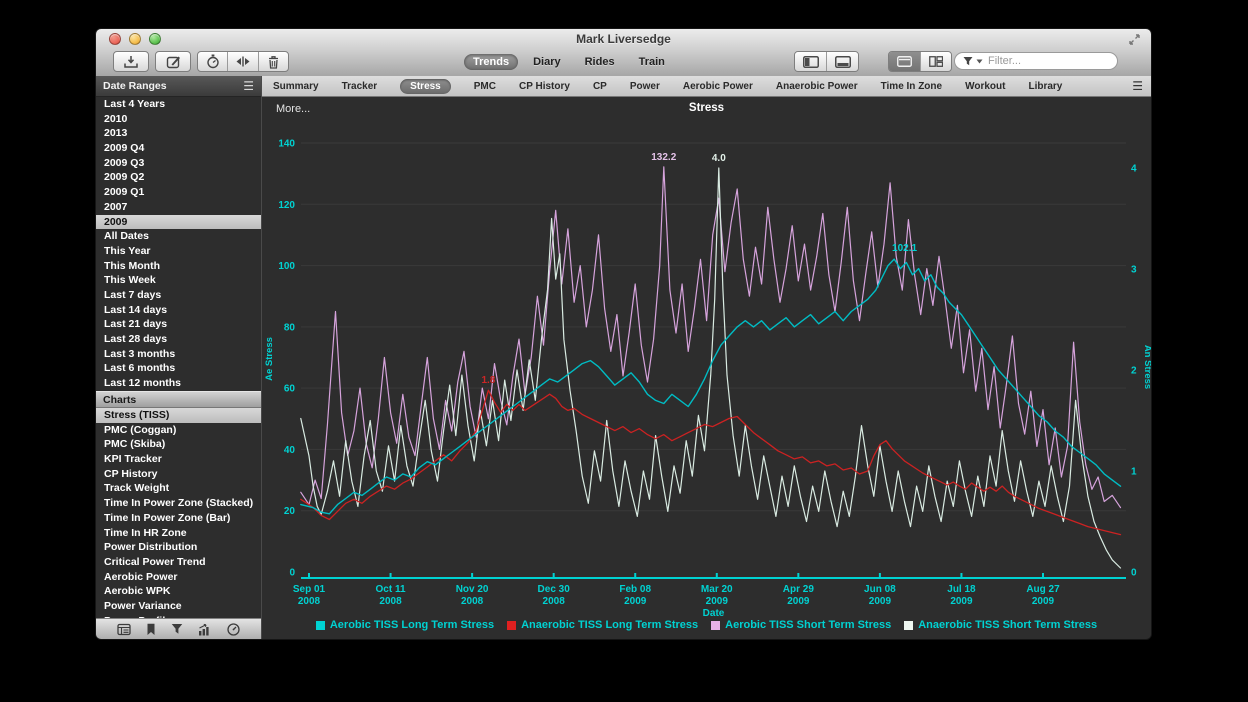 Image resolution: width=1248 pixels, height=702 pixels. What do you see at coordinates (1137, 86) in the screenshot?
I see `tabbar-menu-icon: ☰` at bounding box center [1137, 86].